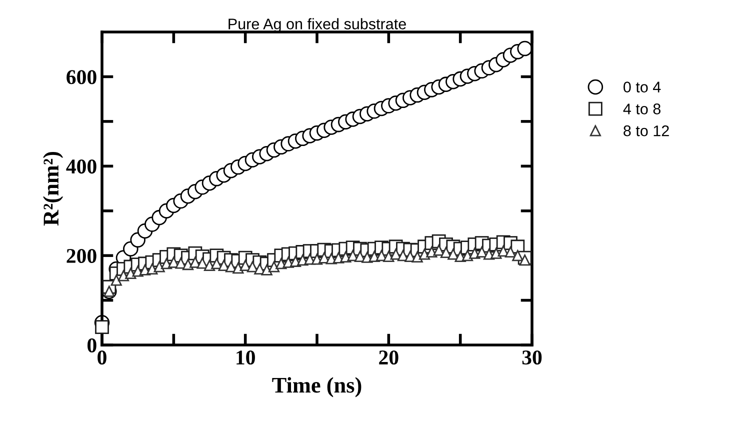  I want to click on y-axis-title: R²(nm²), so click(53, 189).